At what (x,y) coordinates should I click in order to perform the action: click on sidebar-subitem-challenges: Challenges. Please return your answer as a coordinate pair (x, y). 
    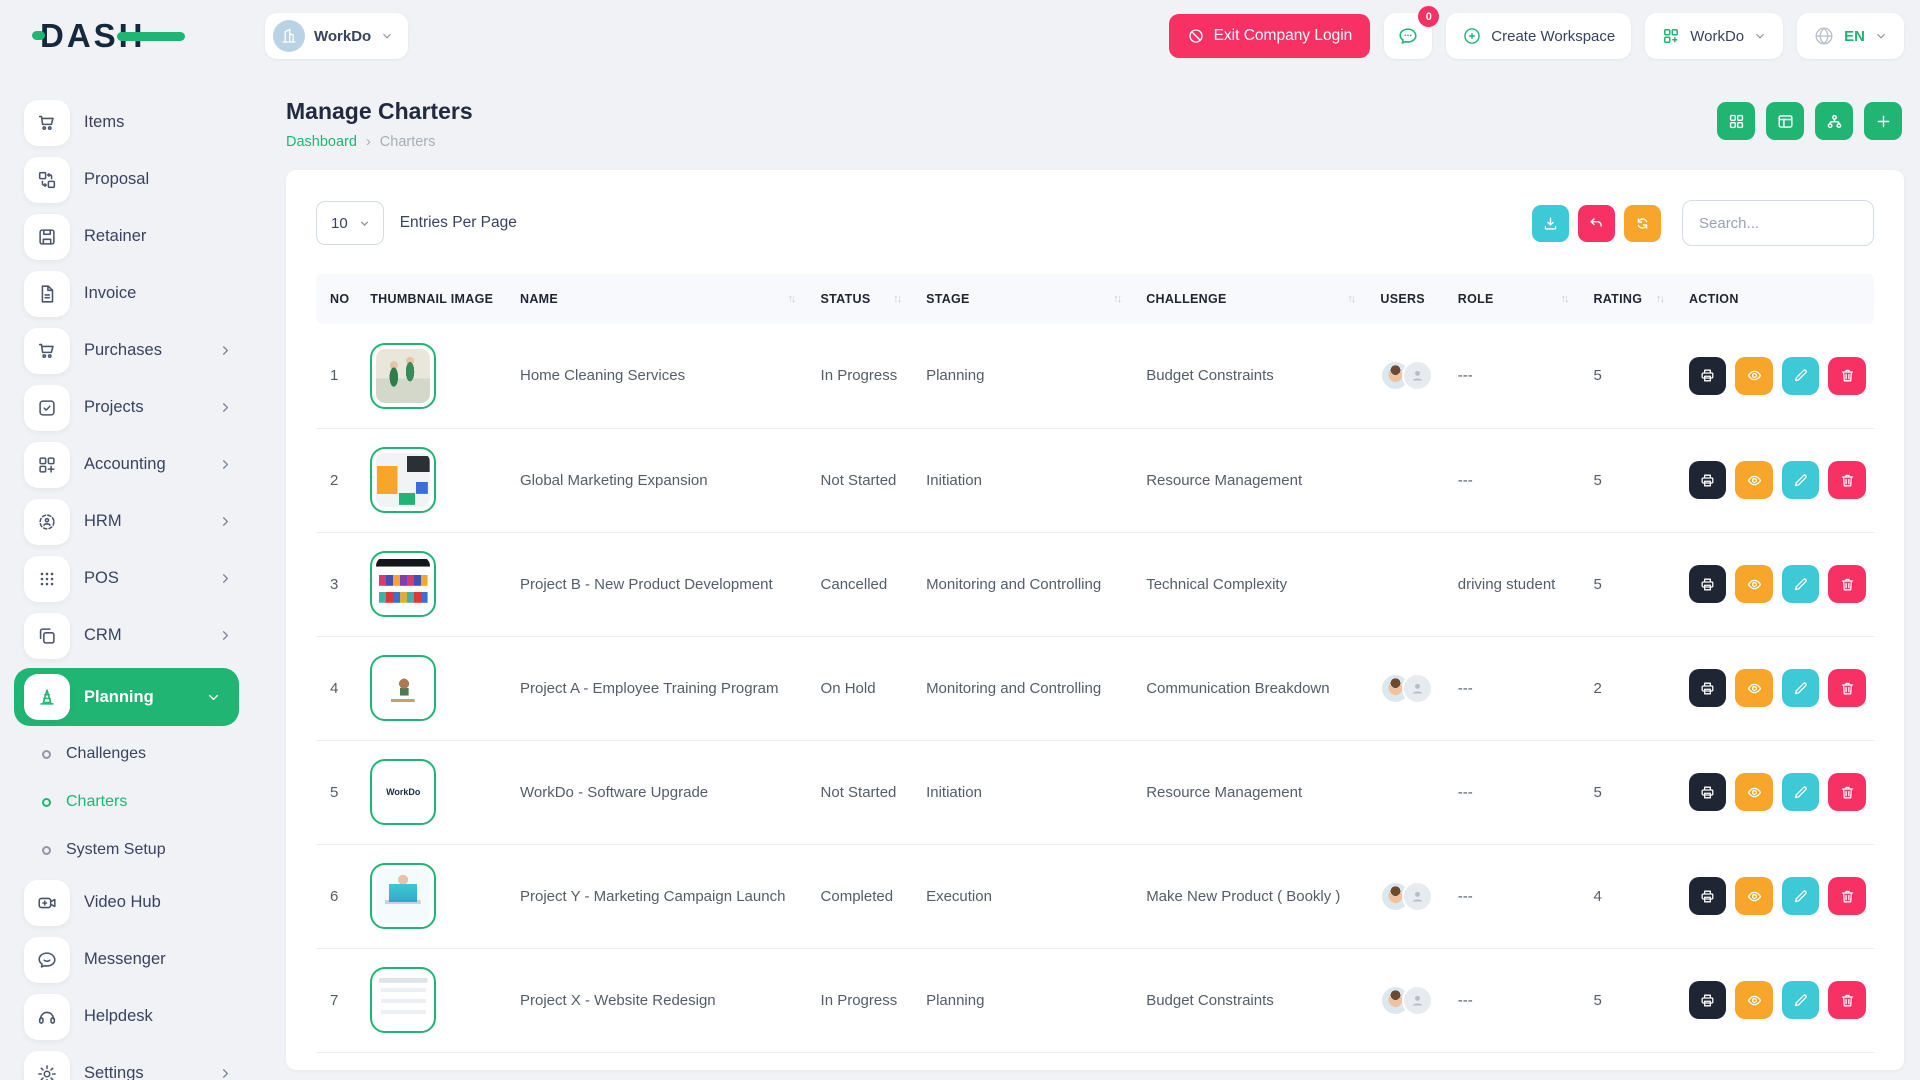
    Looking at the image, I should click on (132, 754).